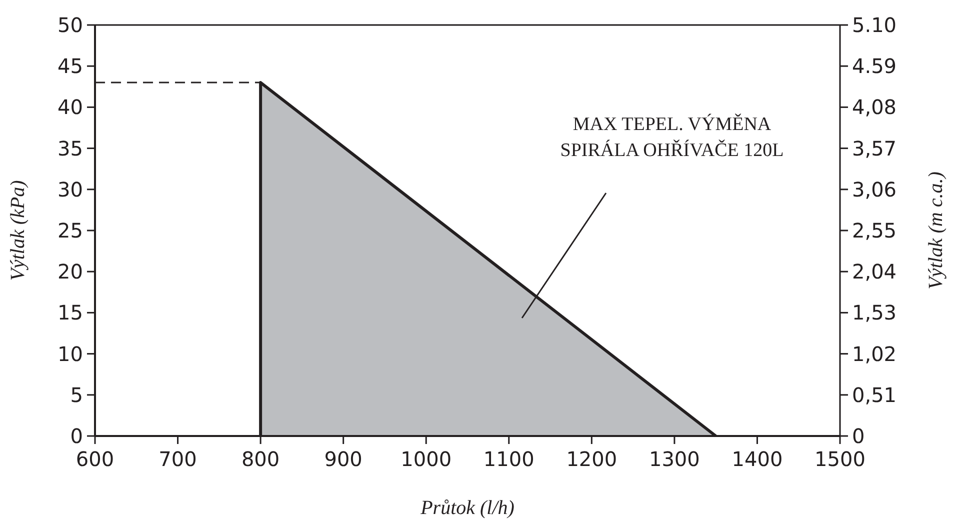 The height and width of the screenshot is (524, 954). What do you see at coordinates (260, 459) in the screenshot?
I see `x-tick-label: 800` at bounding box center [260, 459].